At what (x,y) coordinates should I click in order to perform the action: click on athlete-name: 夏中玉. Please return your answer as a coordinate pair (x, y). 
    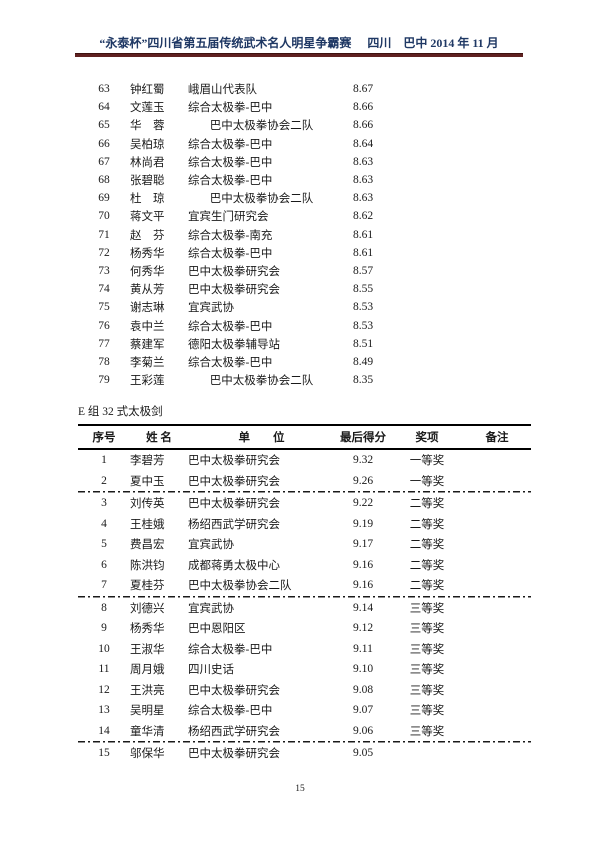
    Looking at the image, I should click on (147, 481).